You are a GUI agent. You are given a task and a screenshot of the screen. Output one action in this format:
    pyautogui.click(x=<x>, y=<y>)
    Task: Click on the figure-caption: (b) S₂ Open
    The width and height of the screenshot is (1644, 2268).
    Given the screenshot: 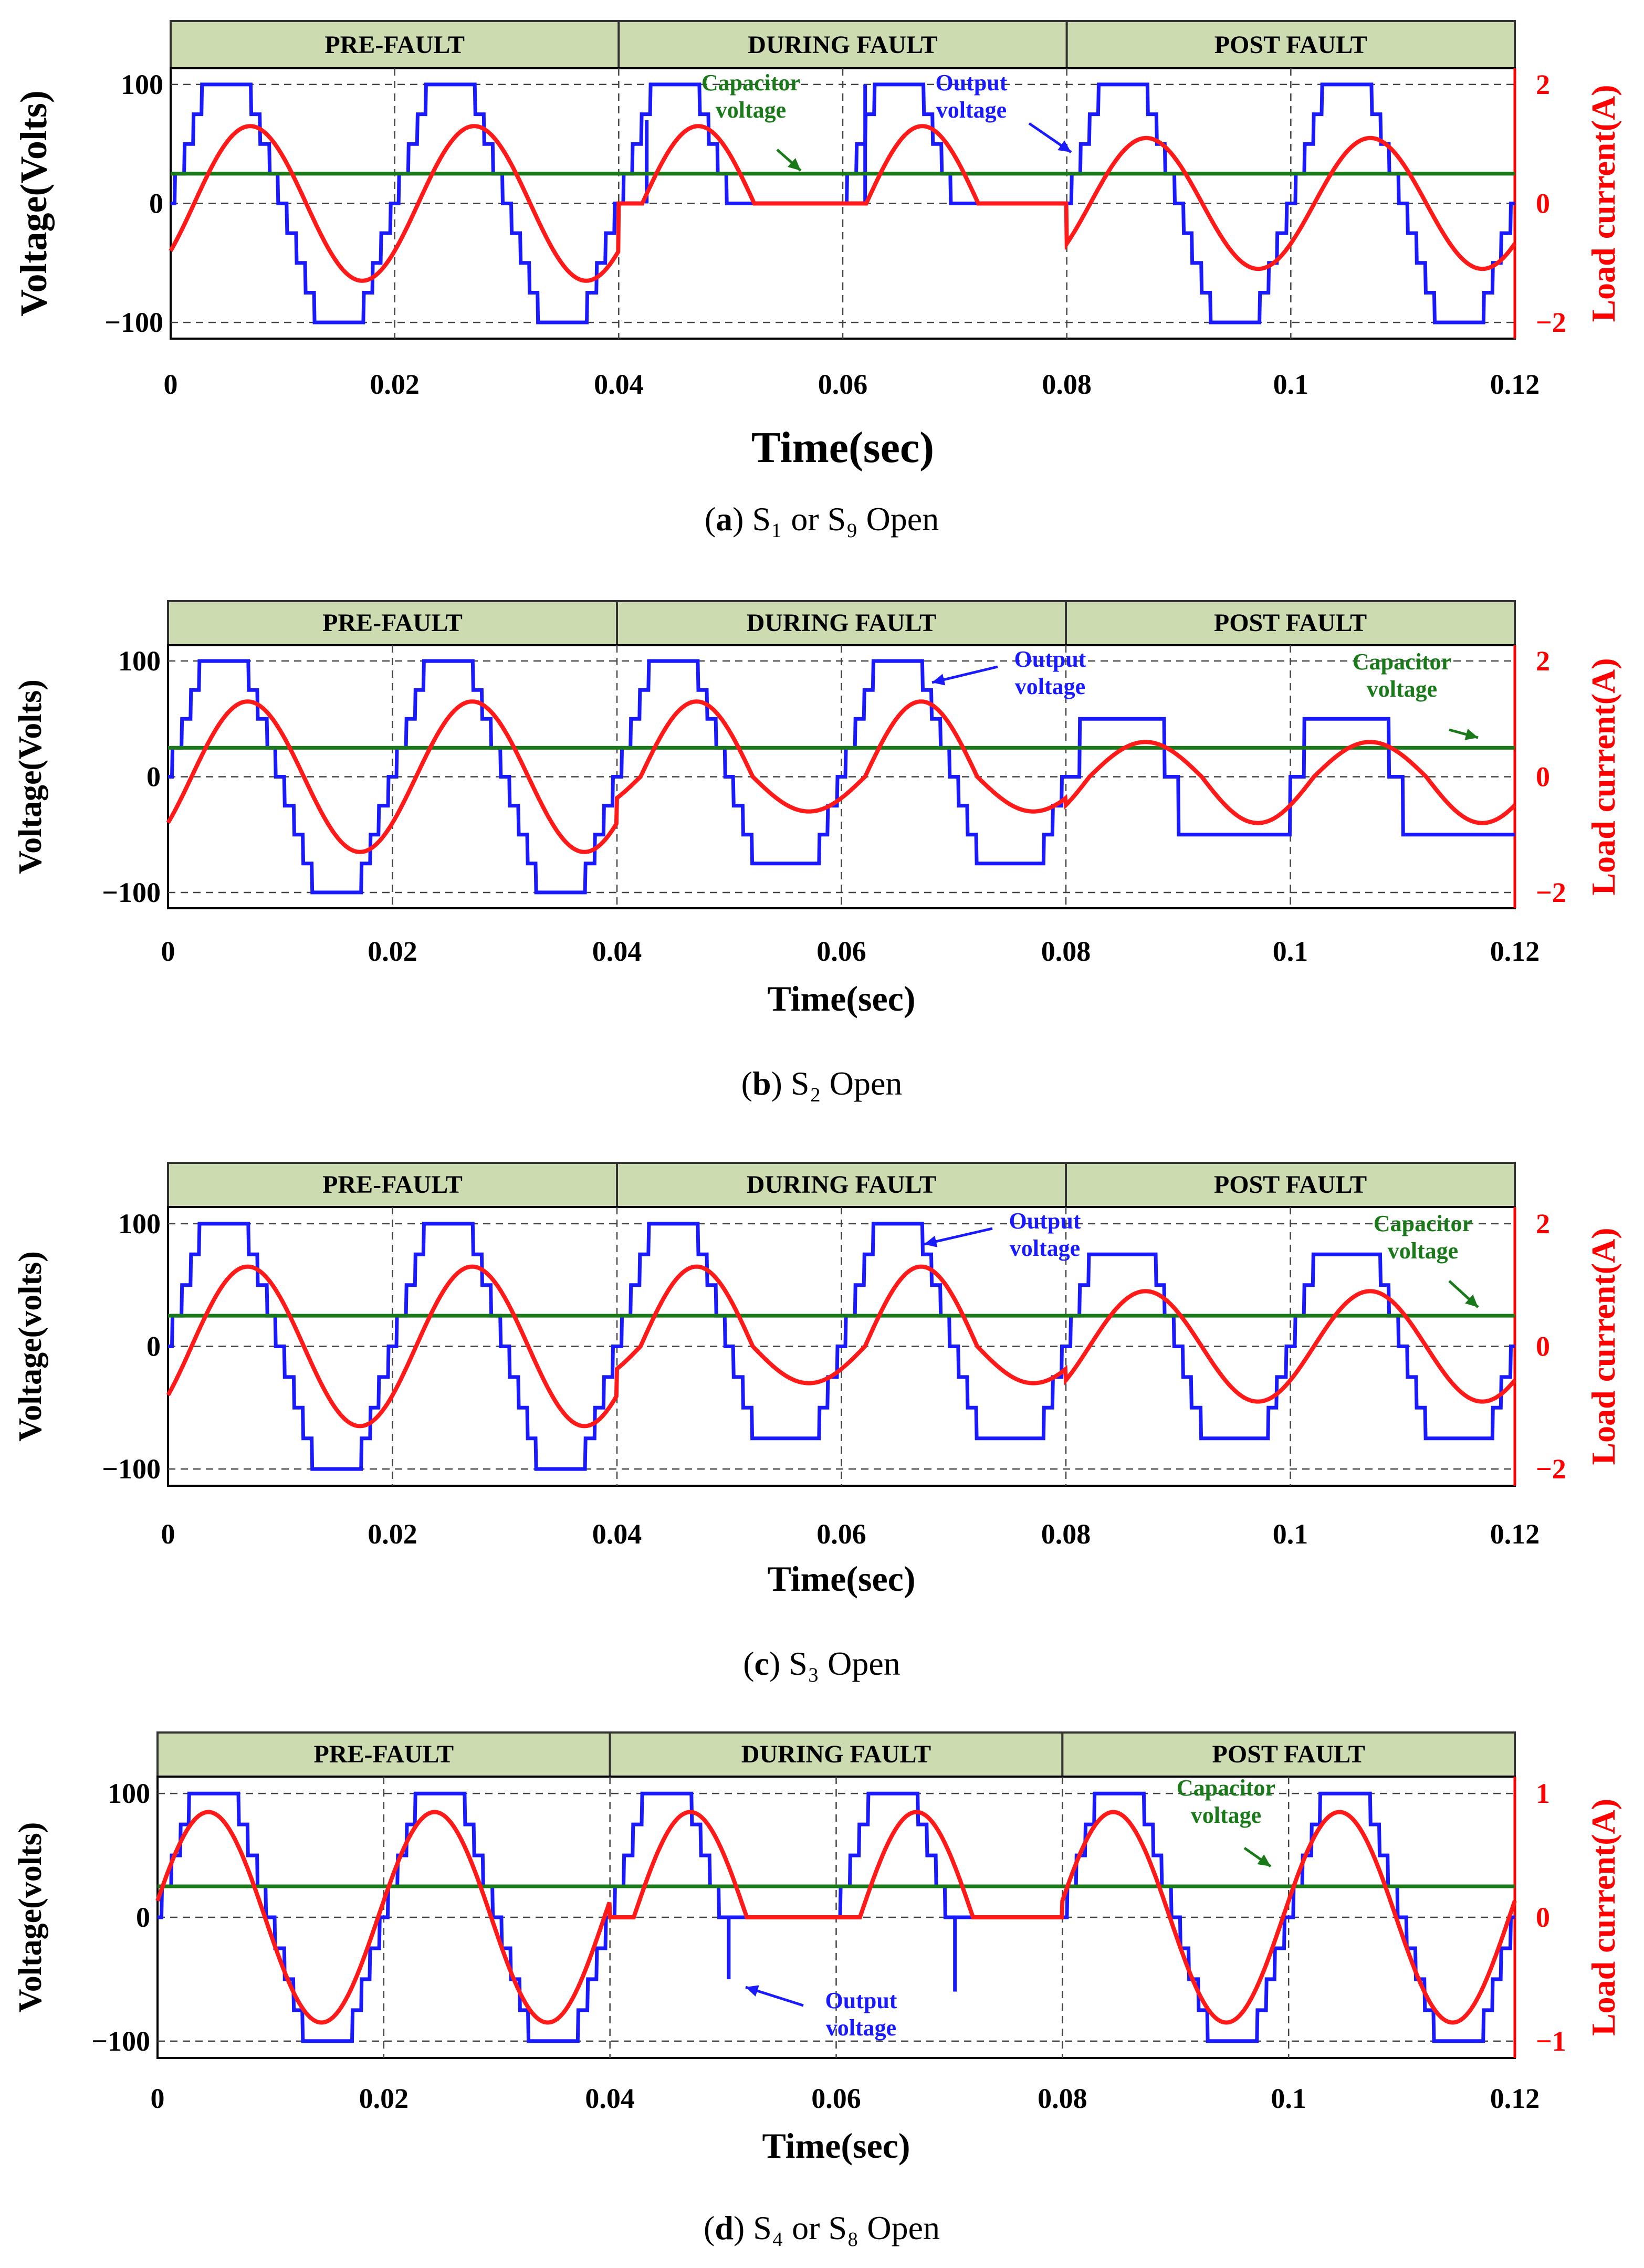 What is the action you would take?
    pyautogui.click(x=822, y=1083)
    